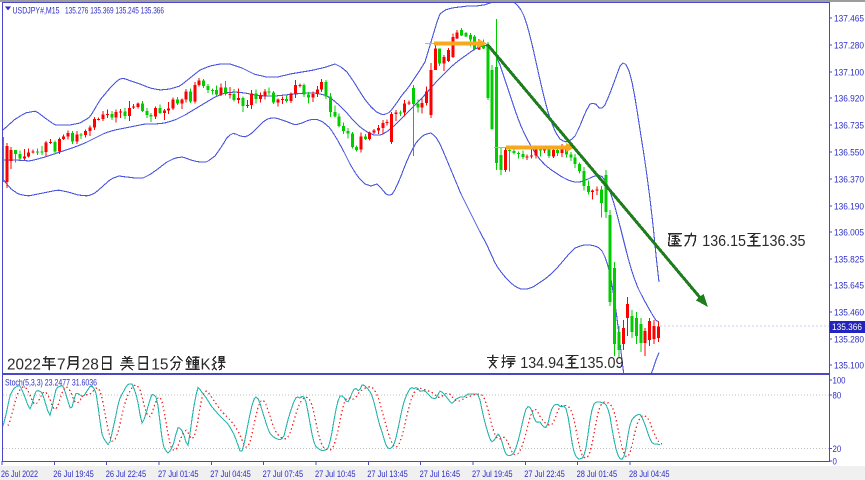  What do you see at coordinates (19, 474) in the screenshot?
I see `svg-text: 26 Jul 2022` at bounding box center [19, 474].